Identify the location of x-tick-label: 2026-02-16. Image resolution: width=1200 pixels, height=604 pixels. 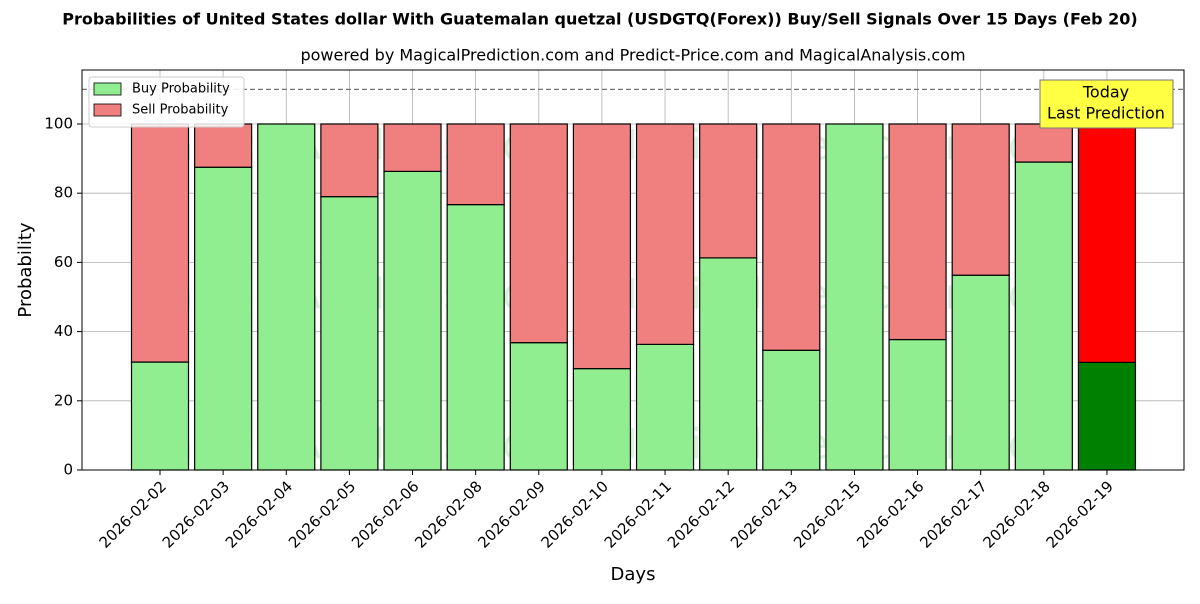
(890, 514).